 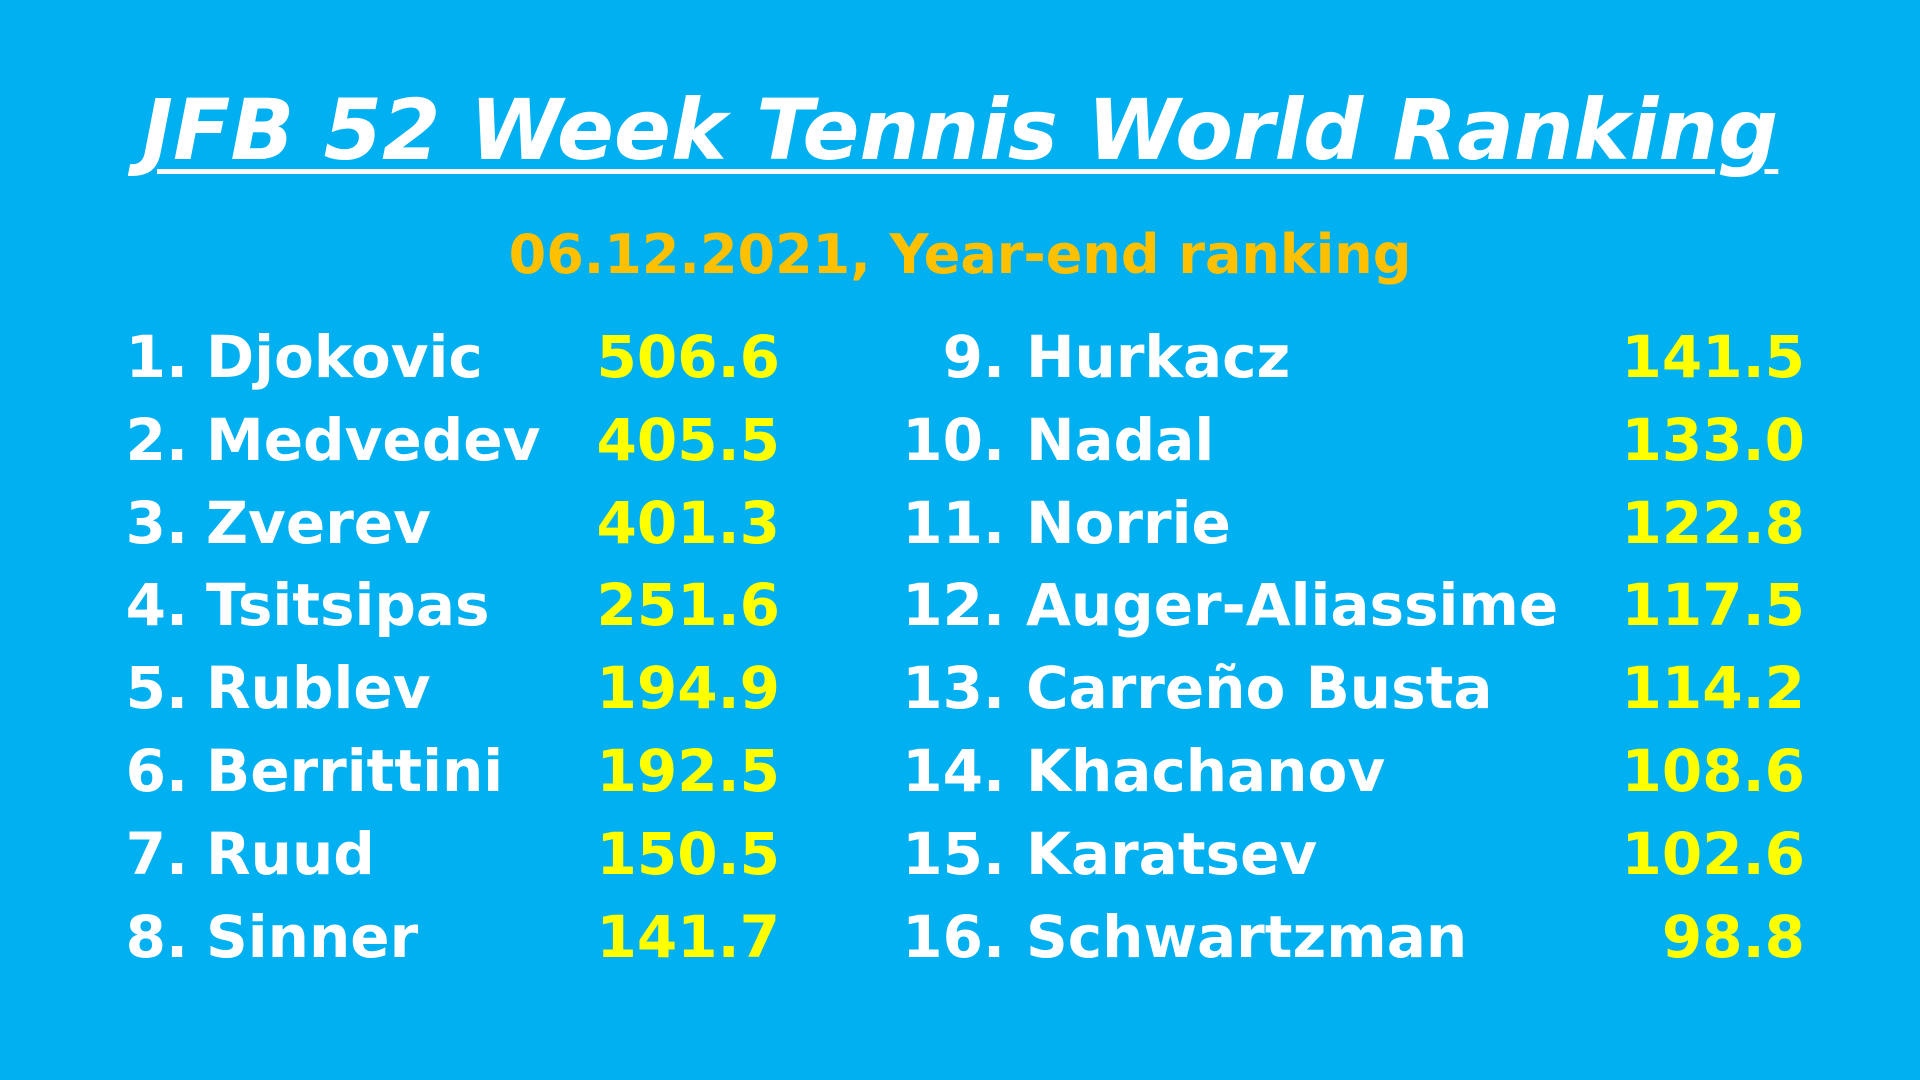 I want to click on rank: 8., so click(x=156, y=936).